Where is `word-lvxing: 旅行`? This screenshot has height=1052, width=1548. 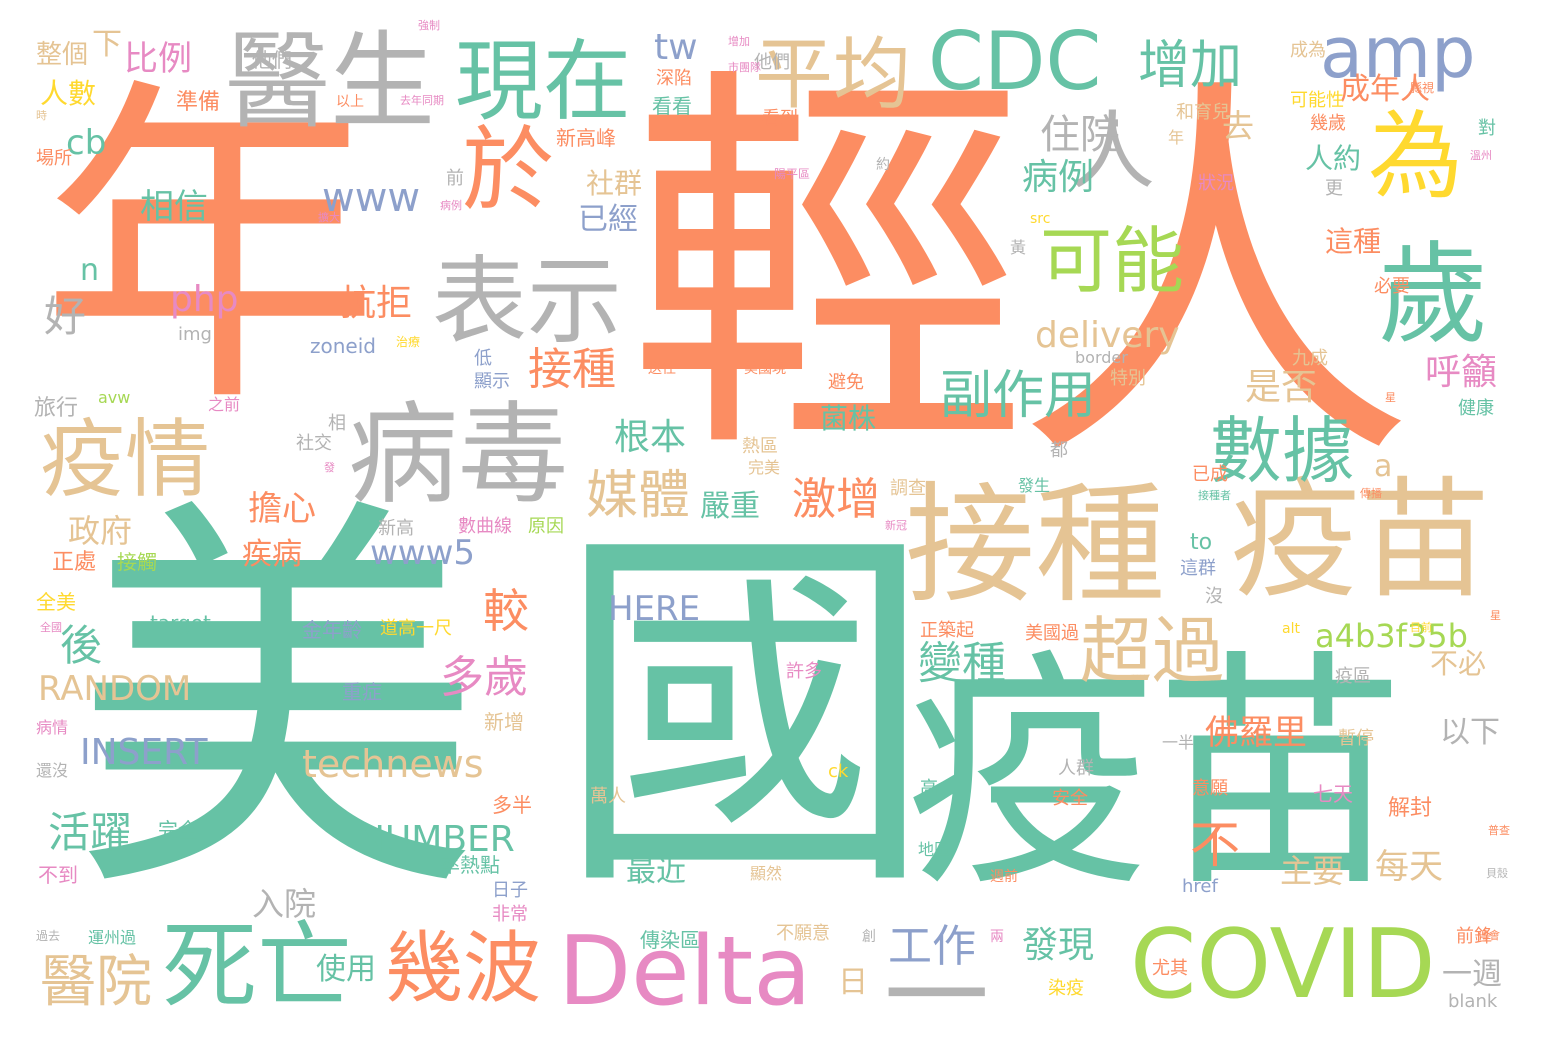
word-lvxing: 旅行 is located at coordinates (56, 408).